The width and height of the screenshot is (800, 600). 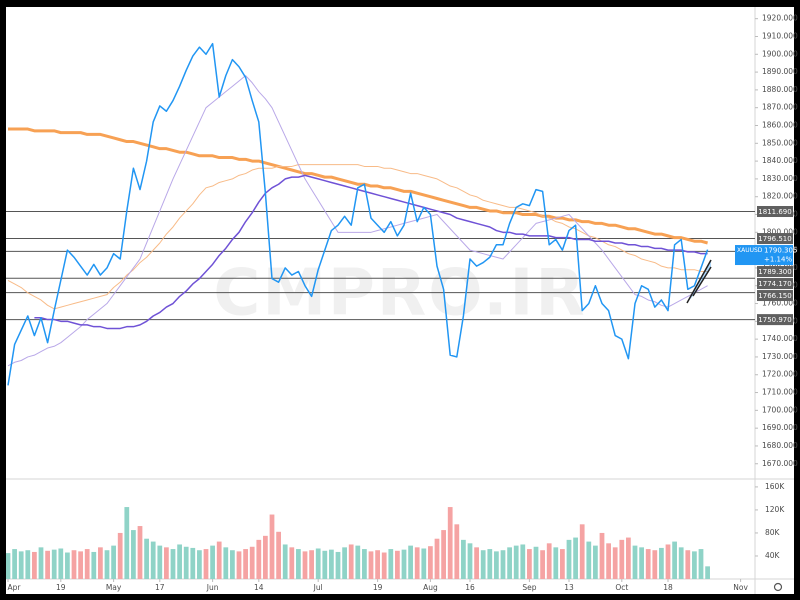 I want to click on level-label: 1811.690, so click(x=774, y=212).